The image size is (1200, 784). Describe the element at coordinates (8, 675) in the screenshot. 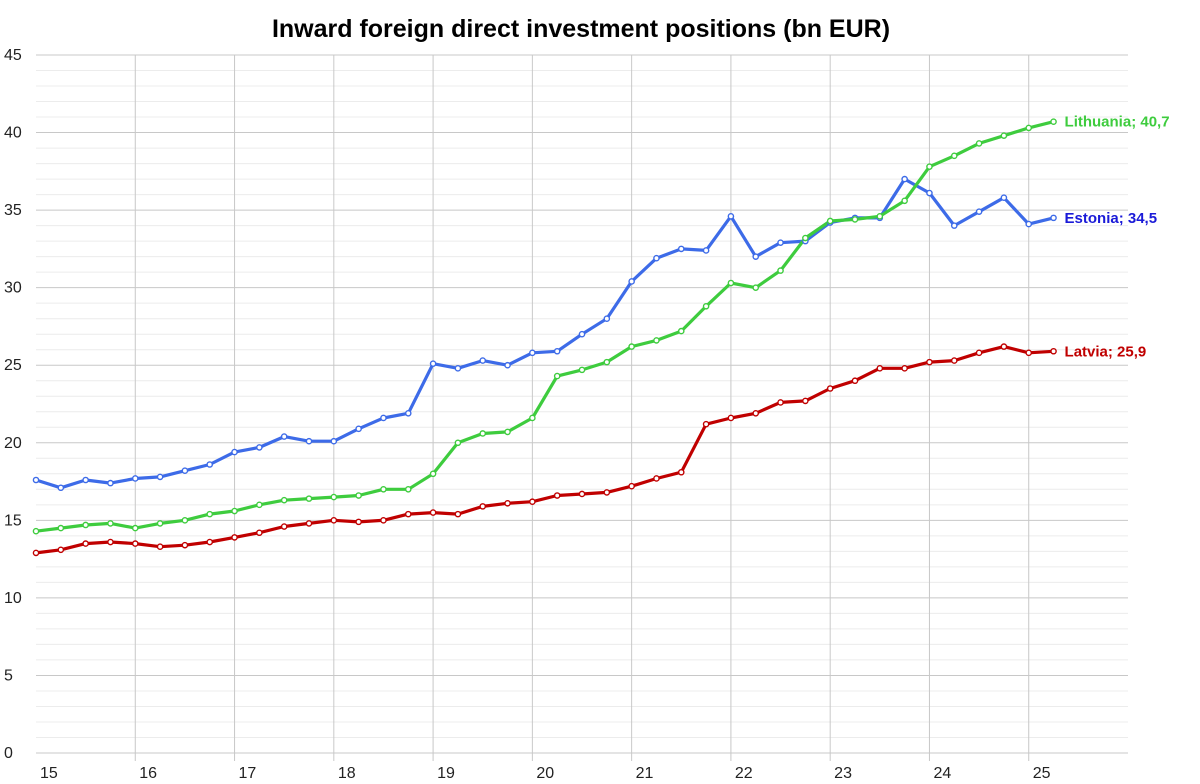

I see `y-tick-label: 5` at that location.